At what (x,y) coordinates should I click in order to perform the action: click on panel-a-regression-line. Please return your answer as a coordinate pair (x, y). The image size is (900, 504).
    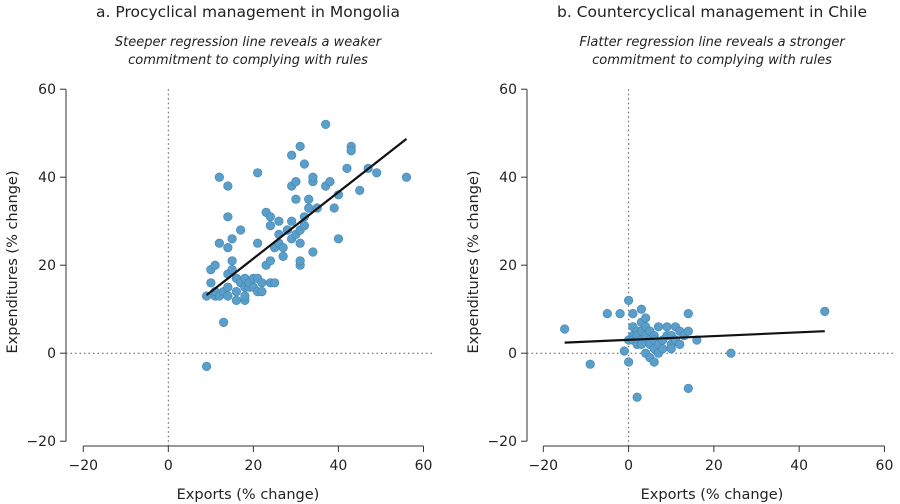
    Looking at the image, I should click on (306, 217).